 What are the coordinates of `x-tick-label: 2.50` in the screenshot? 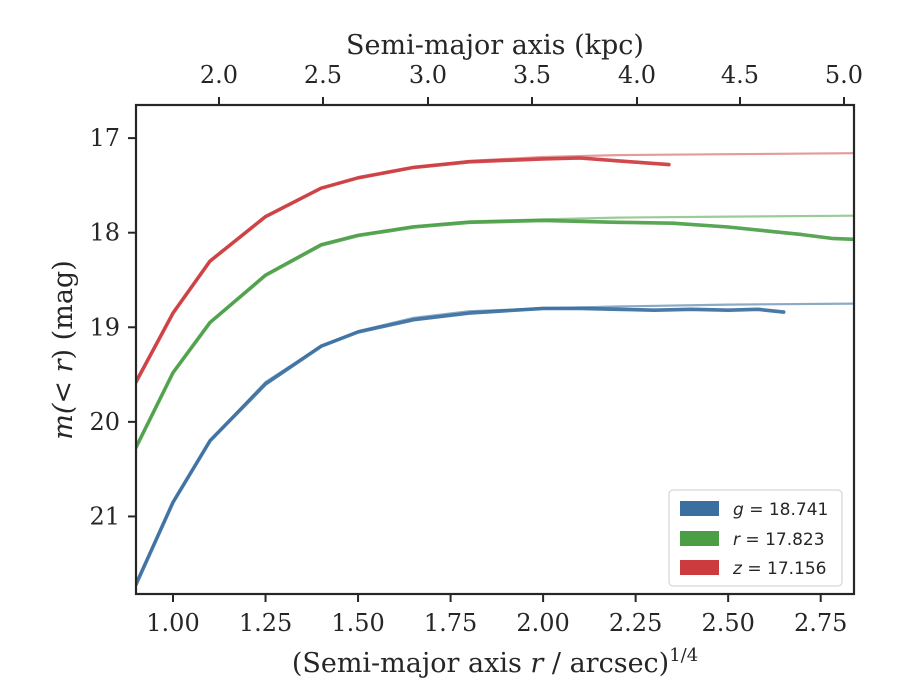 It's located at (727, 623).